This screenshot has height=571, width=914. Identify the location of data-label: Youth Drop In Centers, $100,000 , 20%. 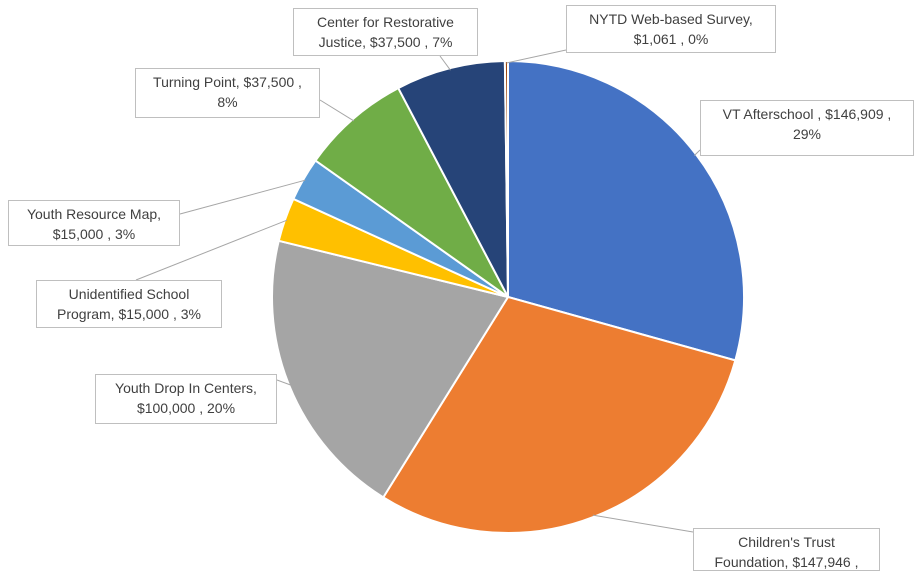
(186, 399).